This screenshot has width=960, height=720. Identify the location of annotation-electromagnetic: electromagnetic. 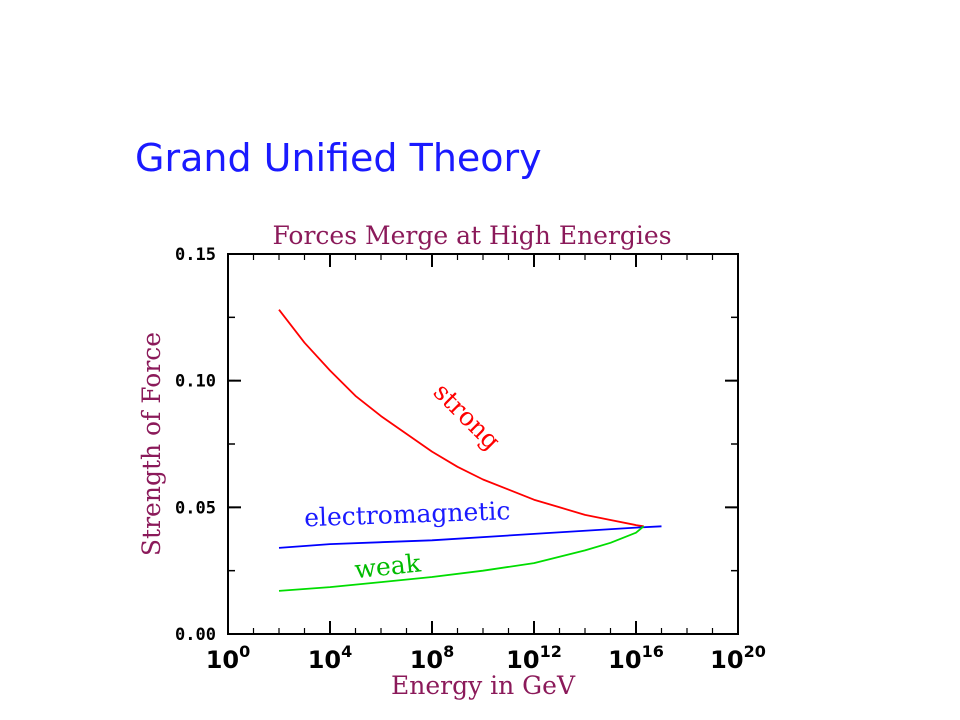
(407, 514).